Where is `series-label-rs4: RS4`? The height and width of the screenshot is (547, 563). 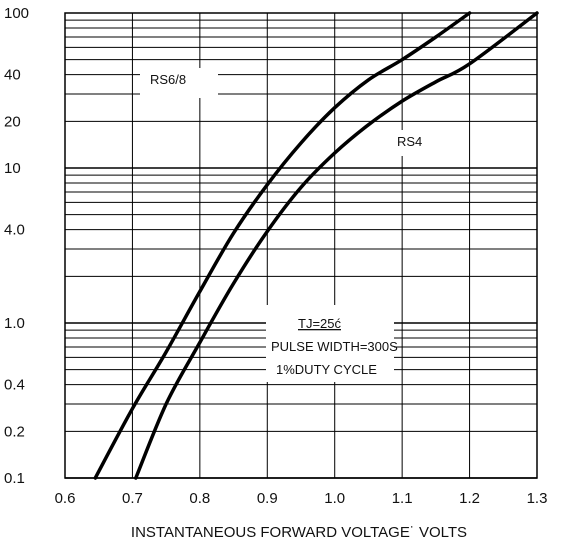 series-label-rs4: RS4 is located at coordinates (409, 141).